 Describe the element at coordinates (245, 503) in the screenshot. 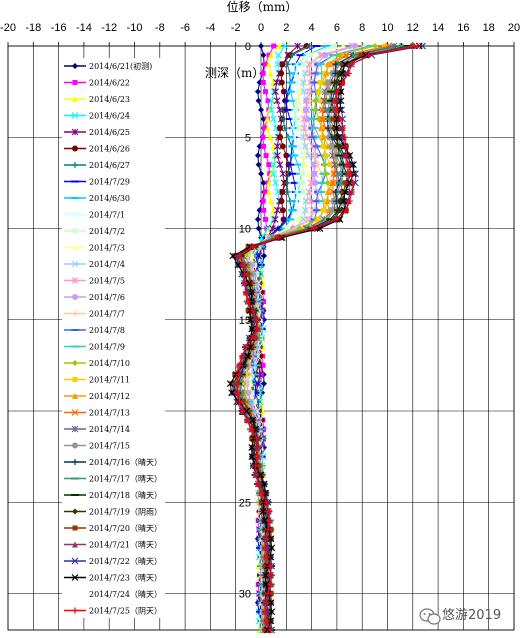

I see `y-tick-label: 25` at that location.